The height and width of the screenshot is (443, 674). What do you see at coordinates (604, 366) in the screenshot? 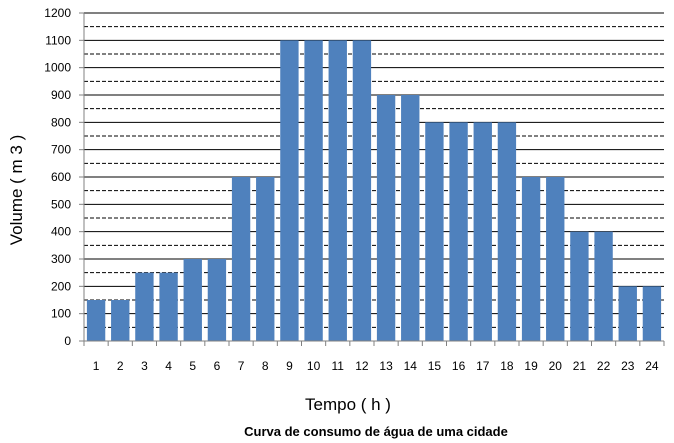
I see `x-tick-label: 22` at bounding box center [604, 366].